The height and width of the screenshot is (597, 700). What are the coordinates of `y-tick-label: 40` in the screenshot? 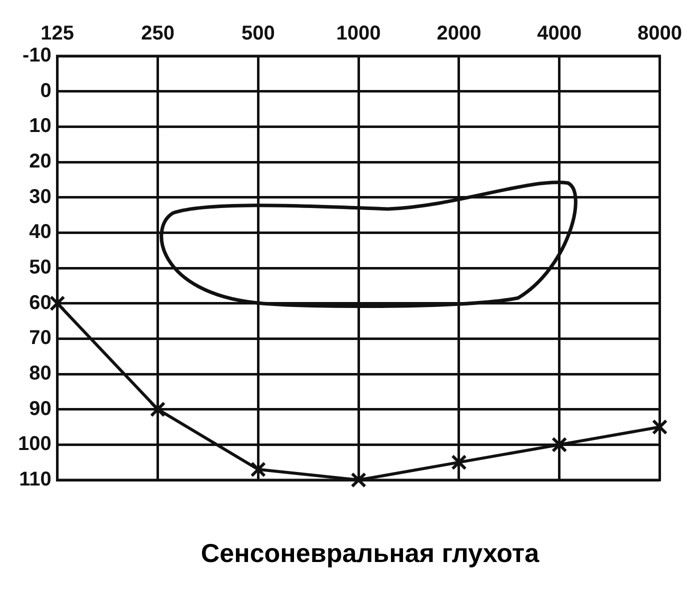 It's located at (40, 232).